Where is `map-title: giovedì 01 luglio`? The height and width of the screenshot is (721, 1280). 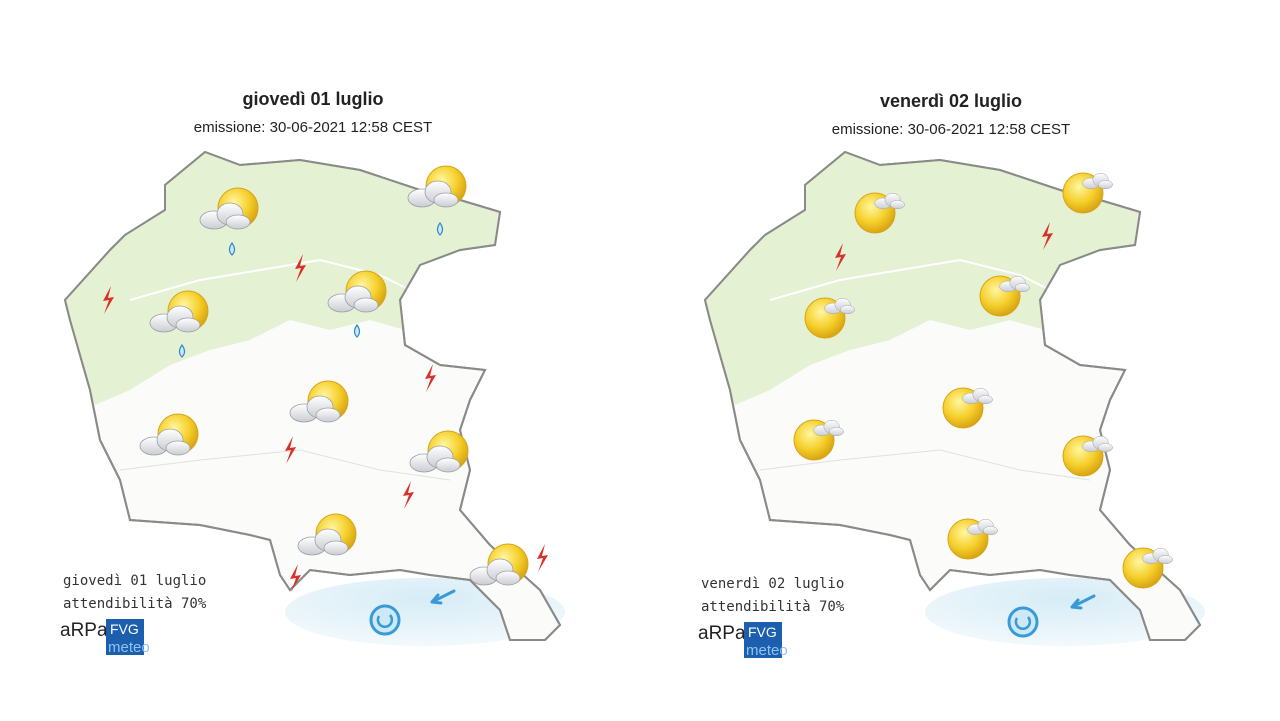 map-title: giovedì 01 luglio is located at coordinates (312, 99).